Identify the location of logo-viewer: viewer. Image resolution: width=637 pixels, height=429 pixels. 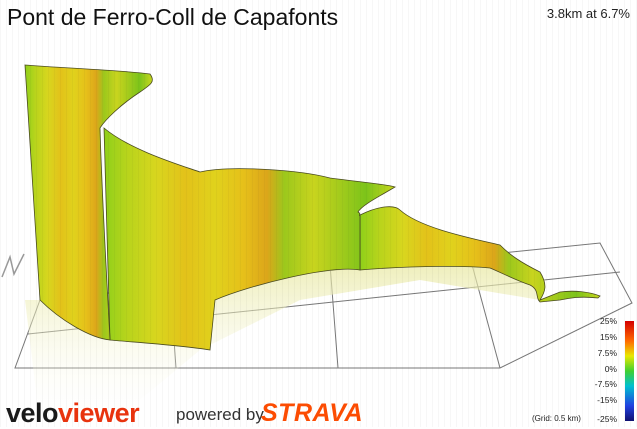
(99, 413).